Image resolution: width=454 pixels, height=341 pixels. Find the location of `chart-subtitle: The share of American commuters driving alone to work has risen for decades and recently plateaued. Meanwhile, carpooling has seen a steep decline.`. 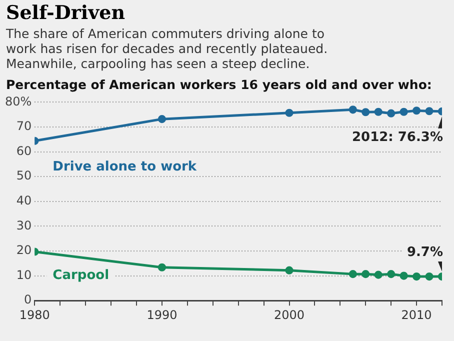

chart-subtitle: The share of American commuters driving alone to work has risen for decades and recently plateaued. Meanwhile, carpooling has seen a steep decline. is located at coordinates (167, 48).